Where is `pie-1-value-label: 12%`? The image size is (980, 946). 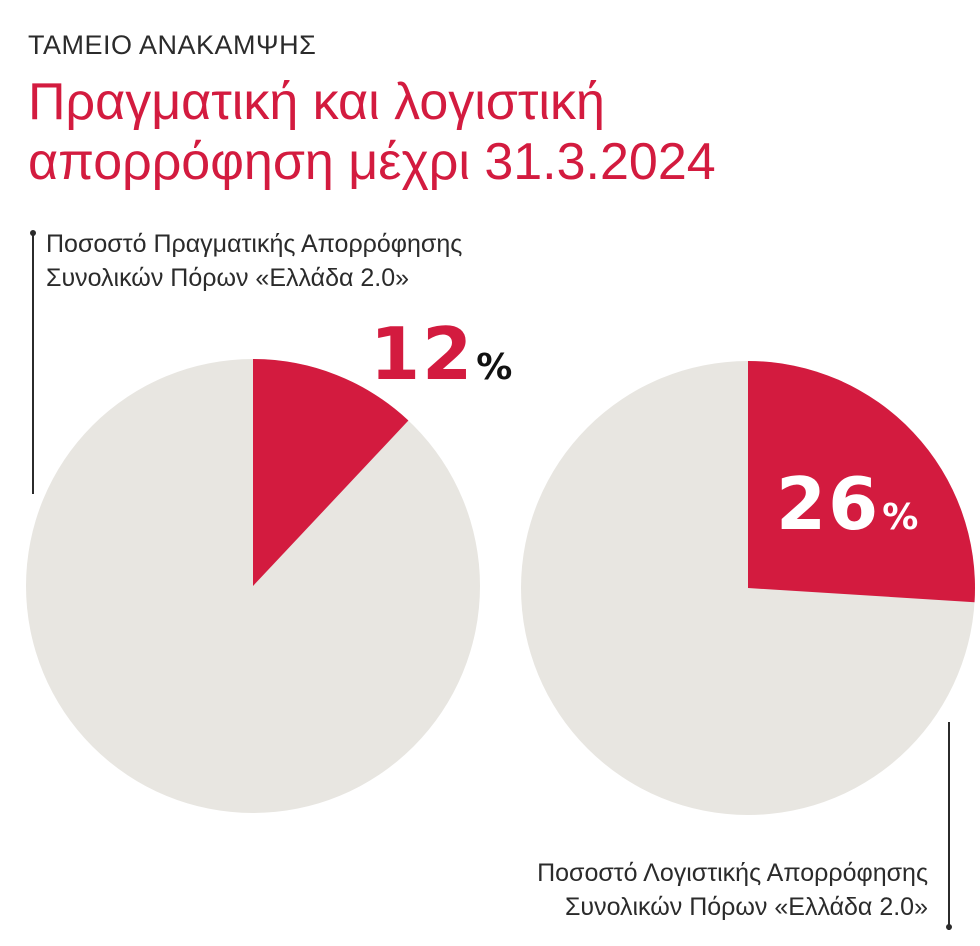
pie-1-value-label: 12% is located at coordinates (441, 354).